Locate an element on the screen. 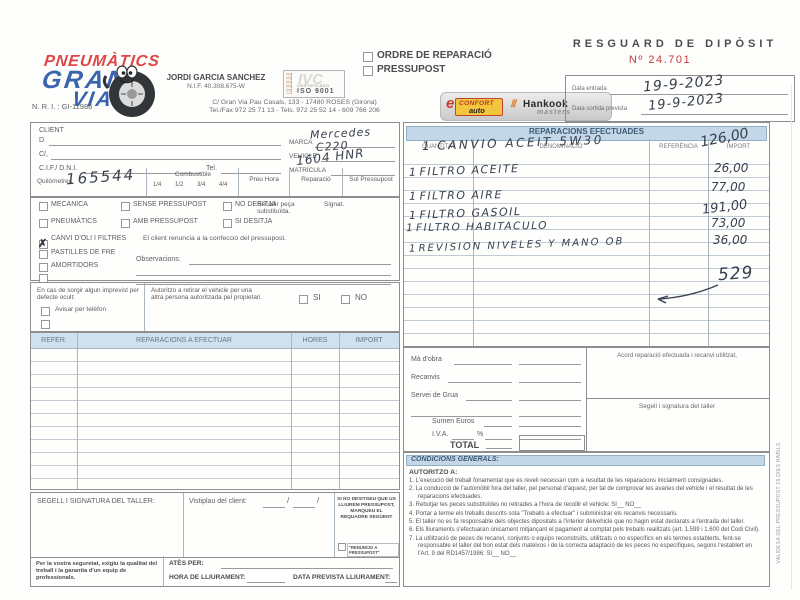 The image size is (800, 600). sol-pressupost-label: Sol Pressupost is located at coordinates (371, 179).